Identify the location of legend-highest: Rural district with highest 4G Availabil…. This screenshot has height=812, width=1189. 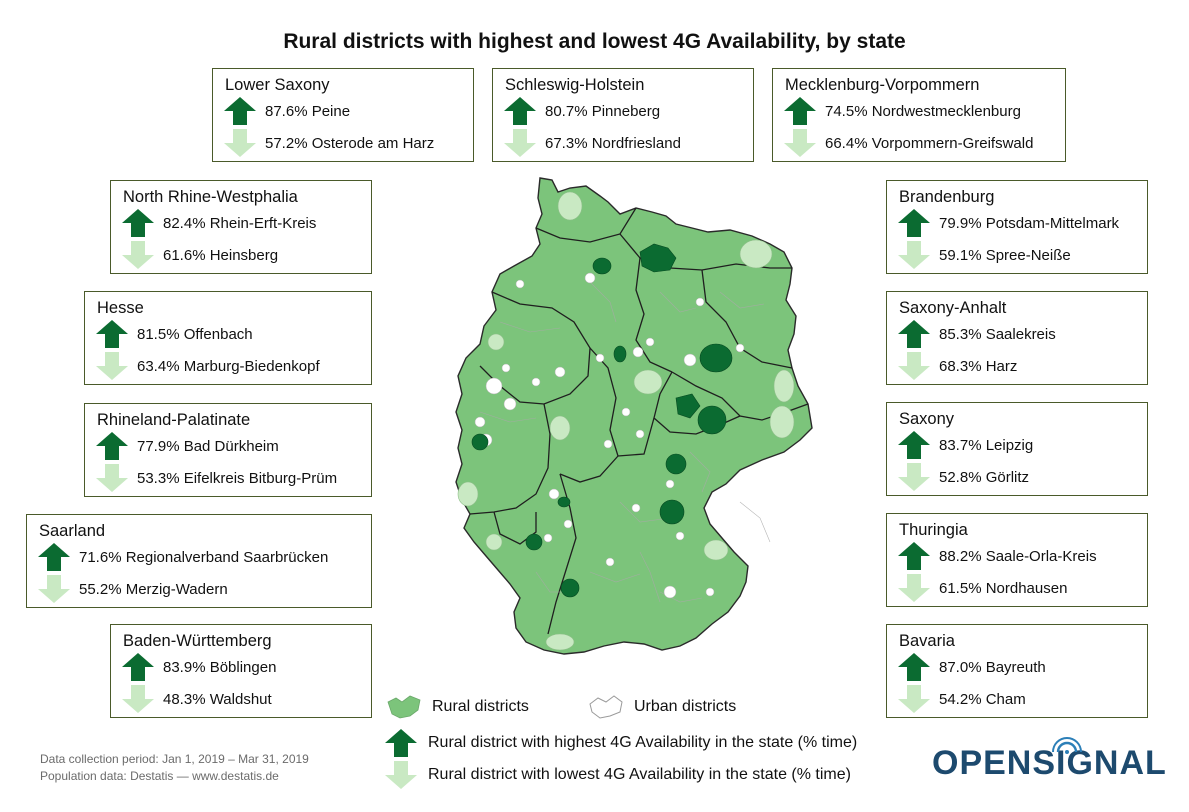
(620, 743).